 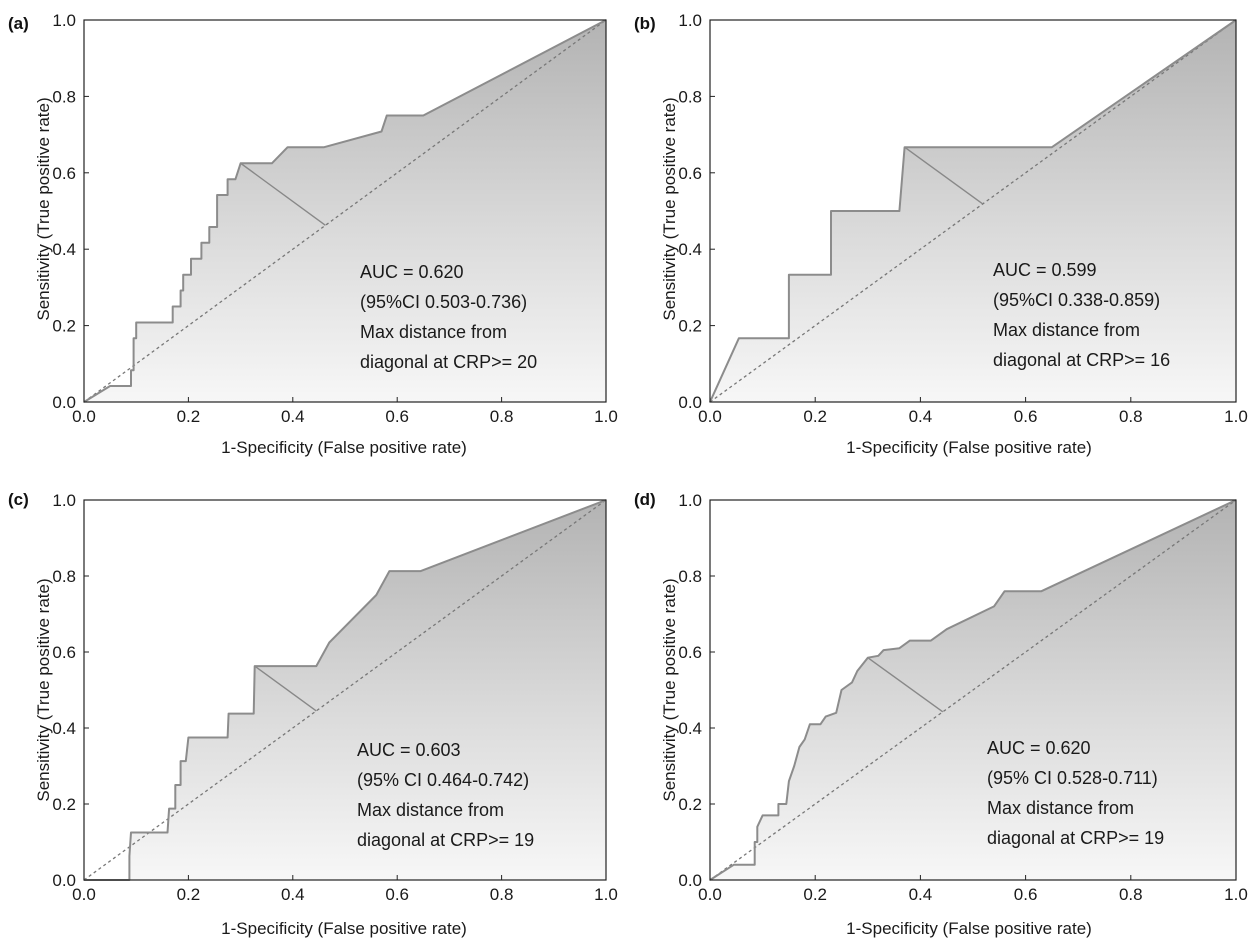 What do you see at coordinates (1045, 270) in the screenshot?
I see `auc-annotation-line: AUC = 0.599` at bounding box center [1045, 270].